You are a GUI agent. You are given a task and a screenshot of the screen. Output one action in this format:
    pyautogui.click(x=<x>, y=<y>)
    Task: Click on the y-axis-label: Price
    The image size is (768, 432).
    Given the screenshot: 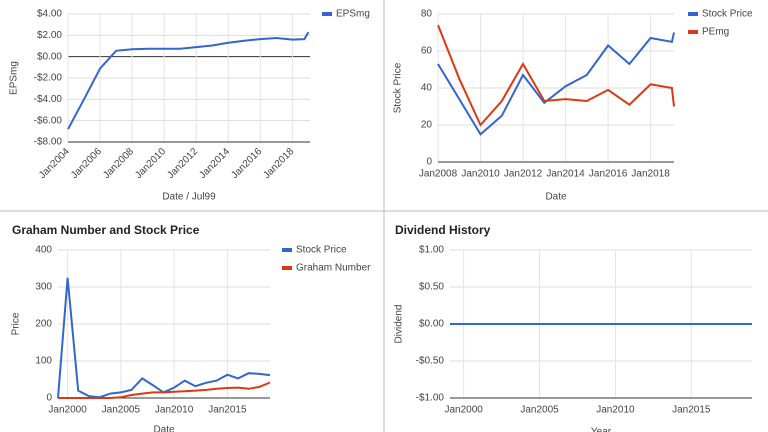 What is the action you would take?
    pyautogui.click(x=16, y=323)
    